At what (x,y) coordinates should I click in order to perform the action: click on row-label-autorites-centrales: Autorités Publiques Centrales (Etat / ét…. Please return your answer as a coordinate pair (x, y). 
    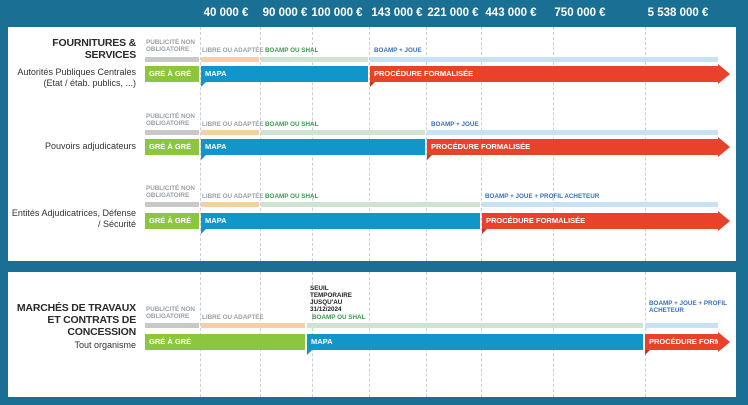
    Looking at the image, I should click on (76, 77).